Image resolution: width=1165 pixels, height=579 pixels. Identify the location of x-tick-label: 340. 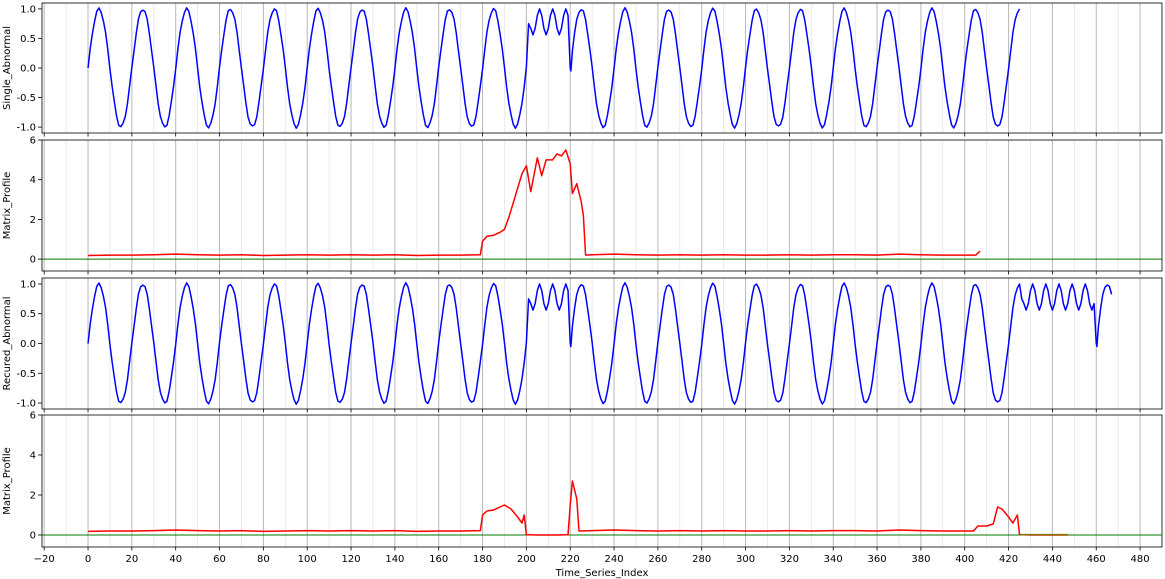
(833, 559).